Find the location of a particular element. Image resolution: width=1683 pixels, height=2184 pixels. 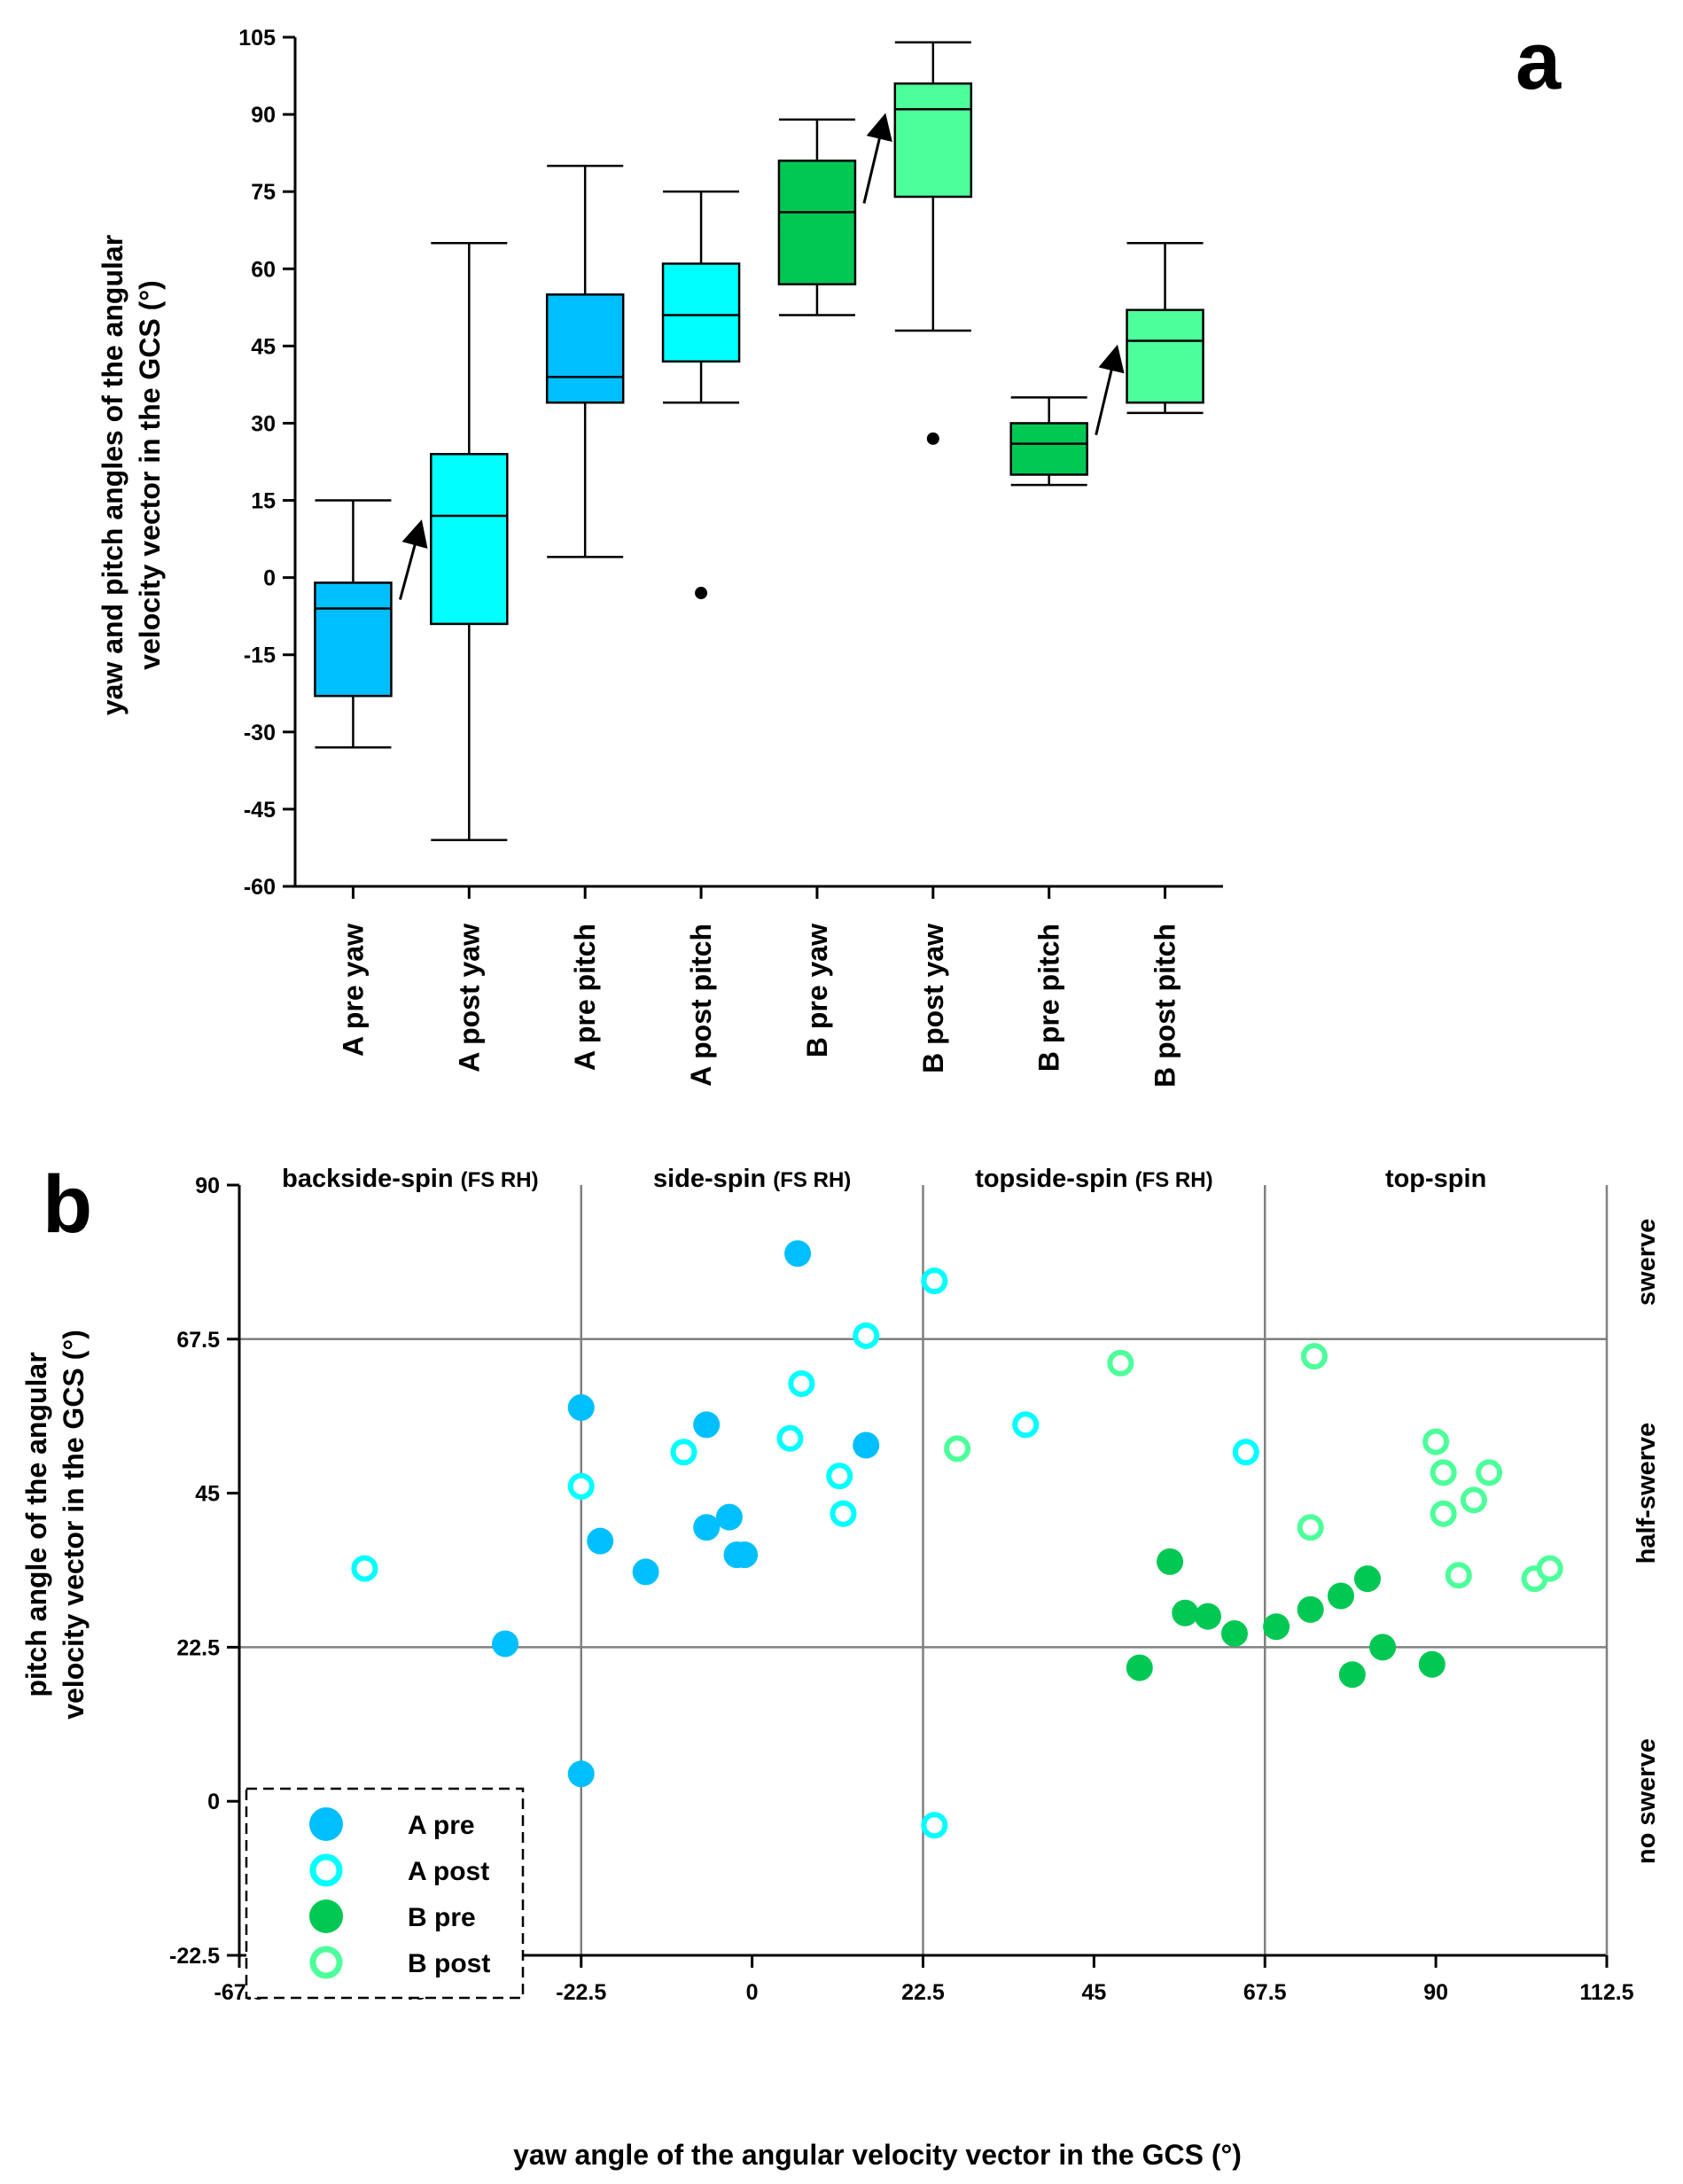

panel-b-region-labels-right: swerve half-swerve no swerve is located at coordinates (1647, 1541).